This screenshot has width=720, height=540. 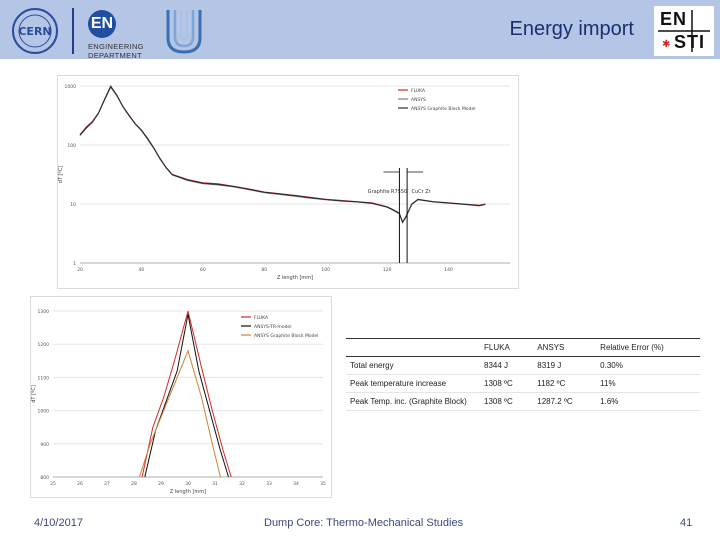 I want to click on series-line-ansys-tr-model, so click(x=186, y=396).